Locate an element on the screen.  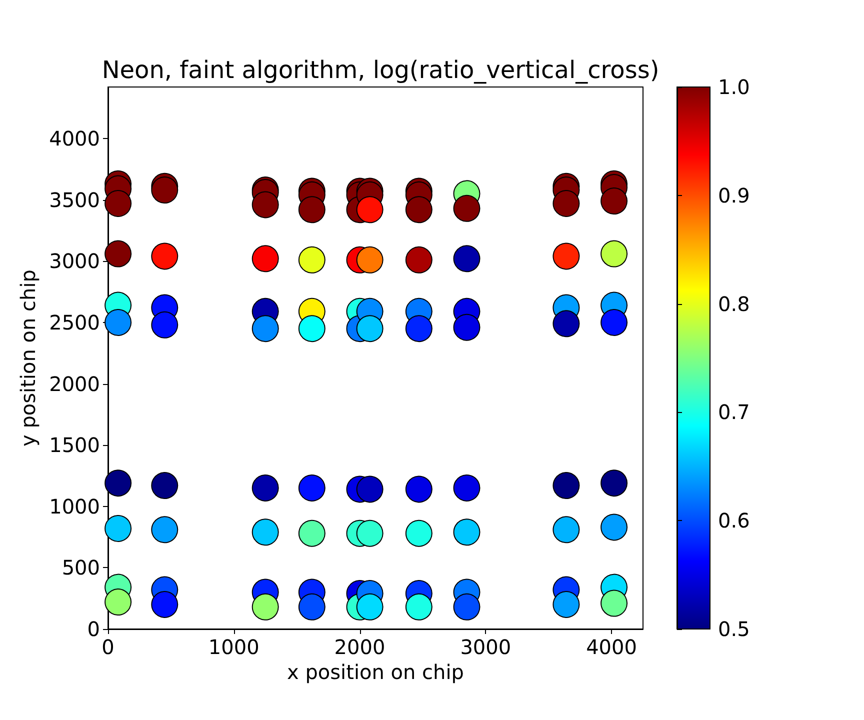
color-bar-label: 0.5 is located at coordinates (734, 629).